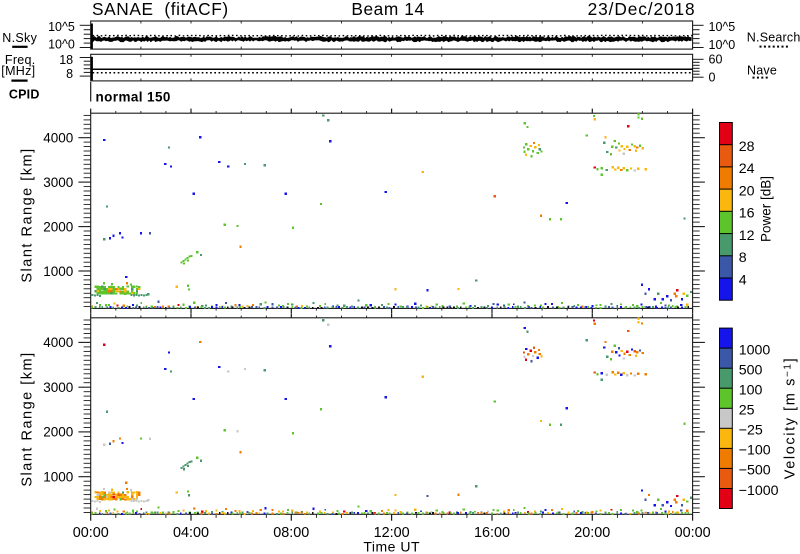  I want to click on svg-text: −500, so click(755, 471).